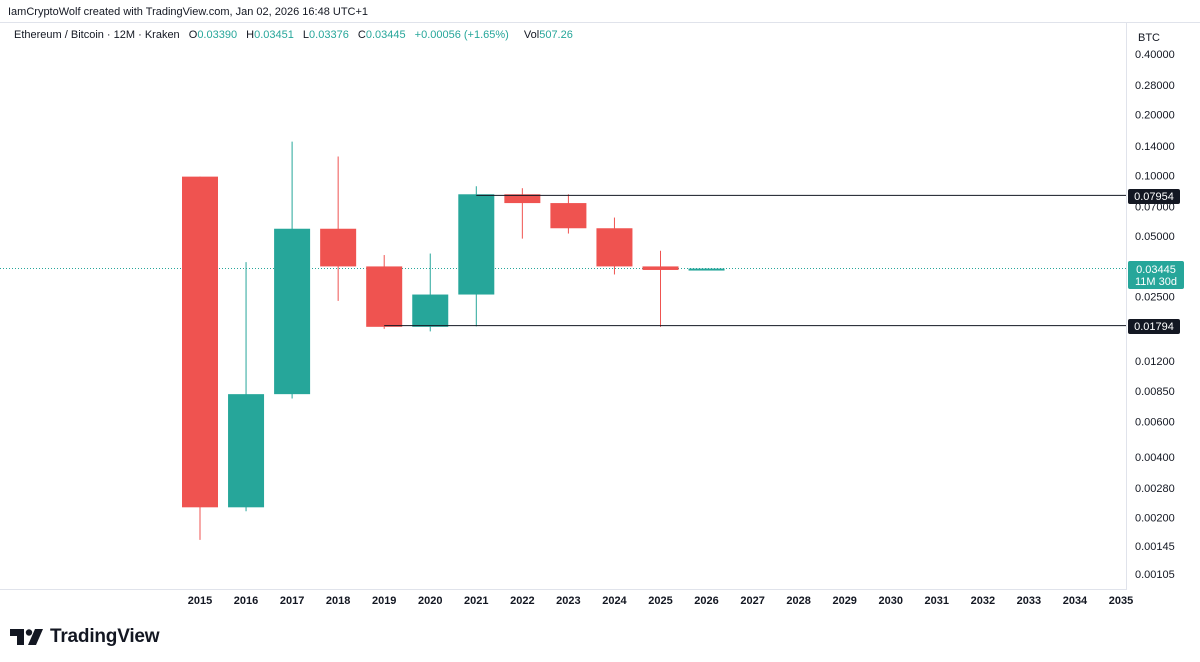  What do you see at coordinates (706, 601) in the screenshot?
I see `time-tick-label: 2026` at bounding box center [706, 601].